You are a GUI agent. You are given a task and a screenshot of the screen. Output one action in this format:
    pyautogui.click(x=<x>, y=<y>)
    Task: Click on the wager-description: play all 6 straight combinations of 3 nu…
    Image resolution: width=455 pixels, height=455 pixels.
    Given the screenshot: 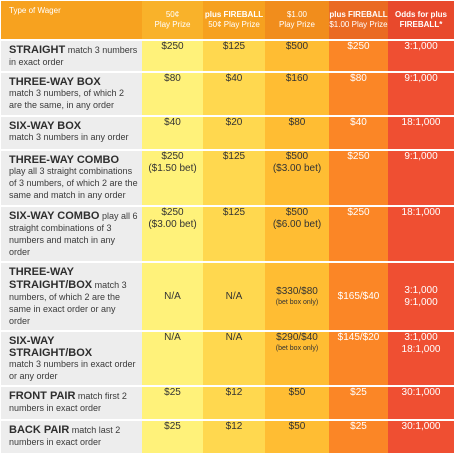 What is the action you would take?
    pyautogui.click(x=73, y=234)
    